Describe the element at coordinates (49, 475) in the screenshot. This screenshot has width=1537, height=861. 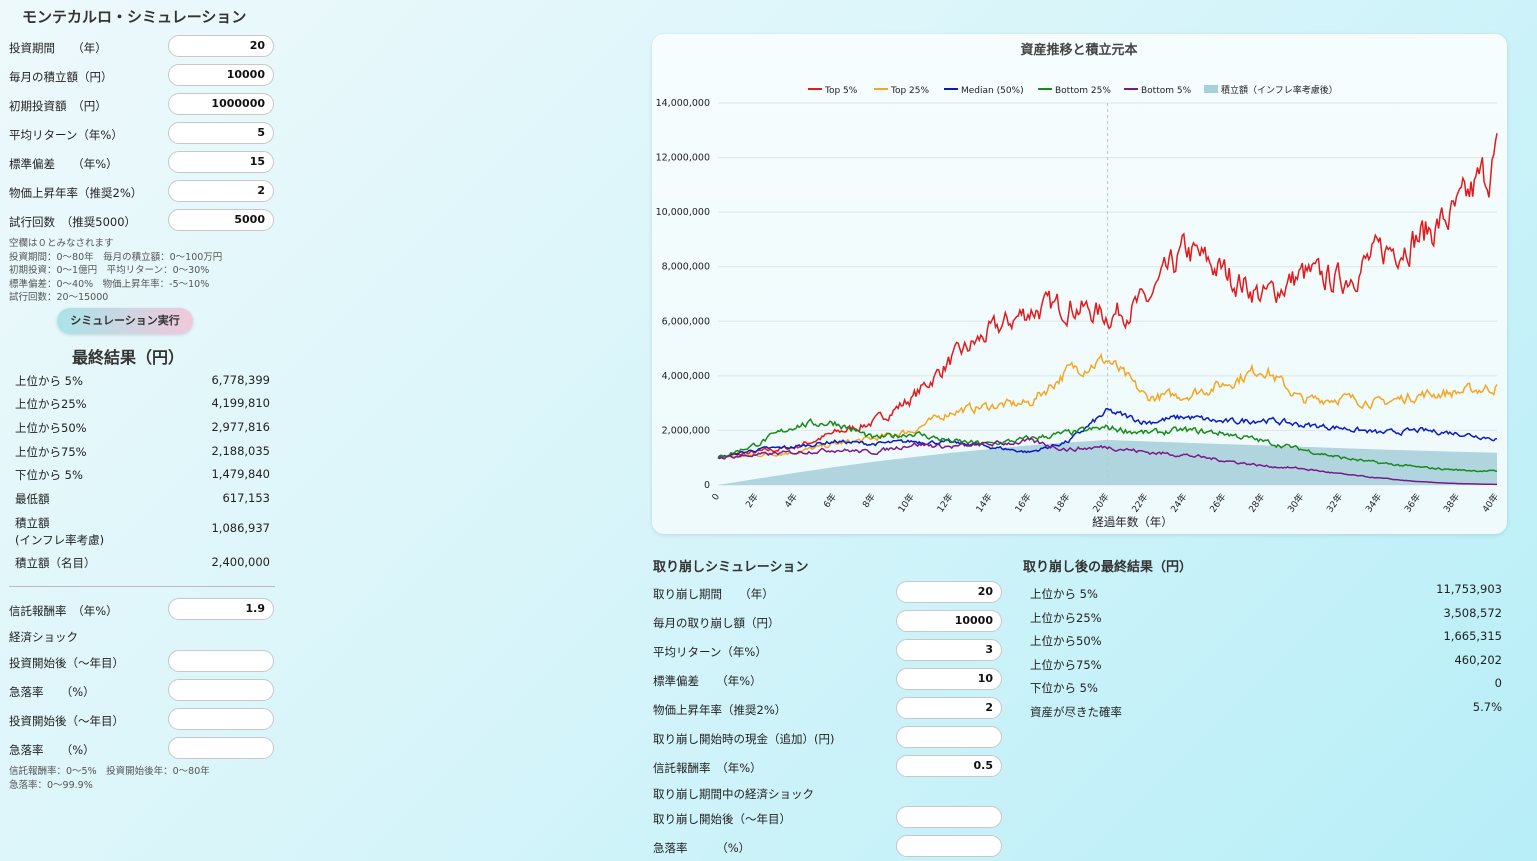
I see `result-label: 下位から 5%` at that location.